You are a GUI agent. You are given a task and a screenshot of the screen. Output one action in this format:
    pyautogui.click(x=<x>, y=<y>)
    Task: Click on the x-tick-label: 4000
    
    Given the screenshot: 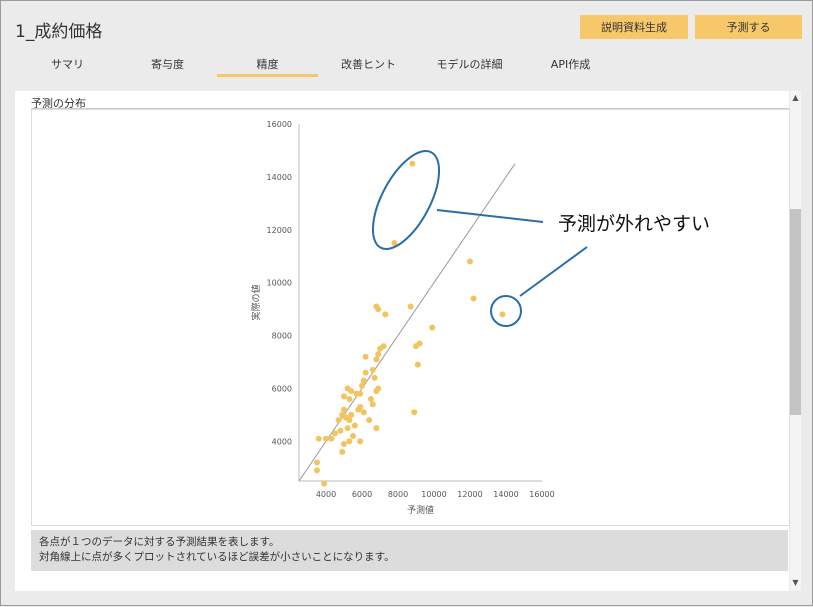 What is the action you would take?
    pyautogui.click(x=326, y=494)
    